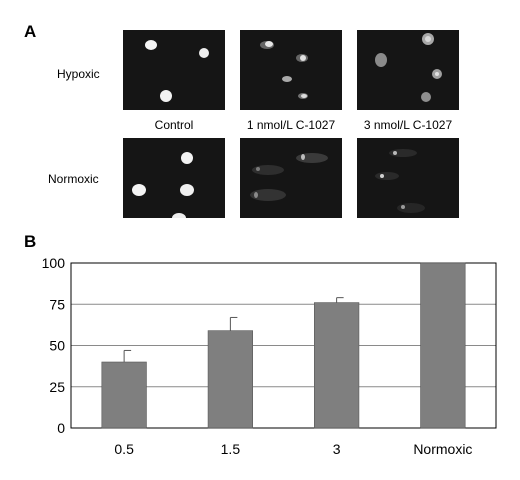 The image size is (520, 480). I want to click on condition-label-1nm: 1 nmol/L C-1027, so click(291, 125).